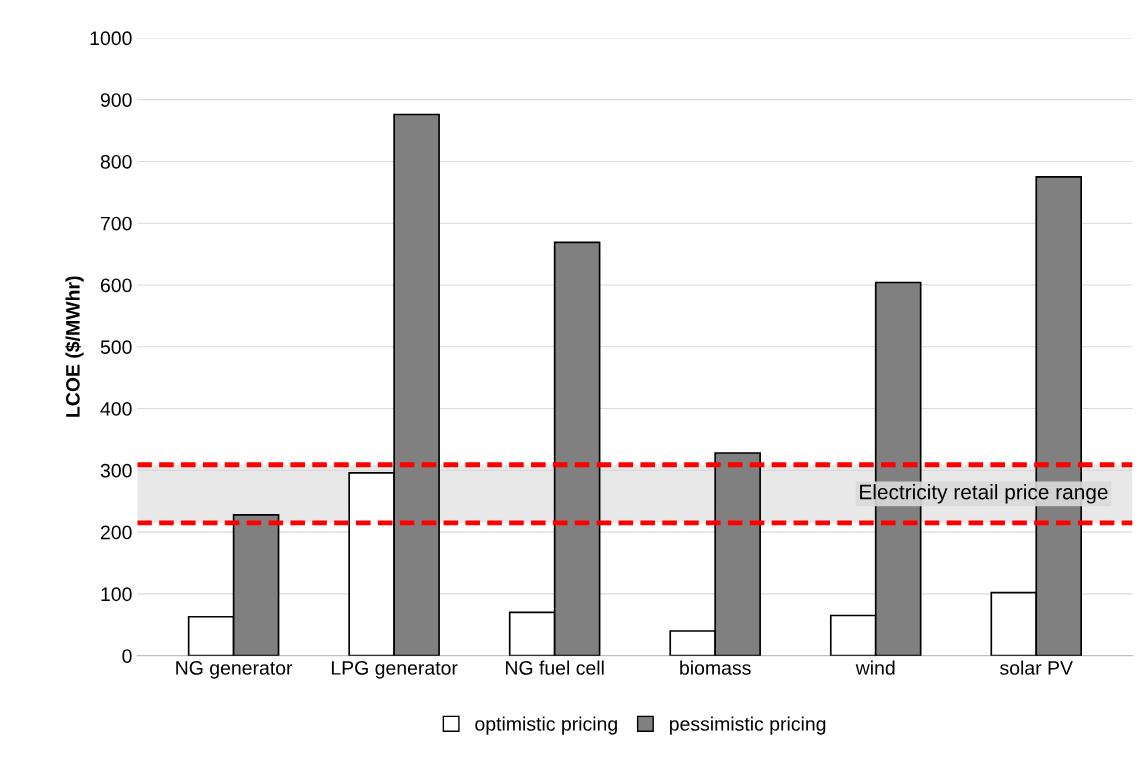 Image resolution: width=1144 pixels, height=758 pixels. Describe the element at coordinates (116, 409) in the screenshot. I see `y-tick-label: 400` at that location.